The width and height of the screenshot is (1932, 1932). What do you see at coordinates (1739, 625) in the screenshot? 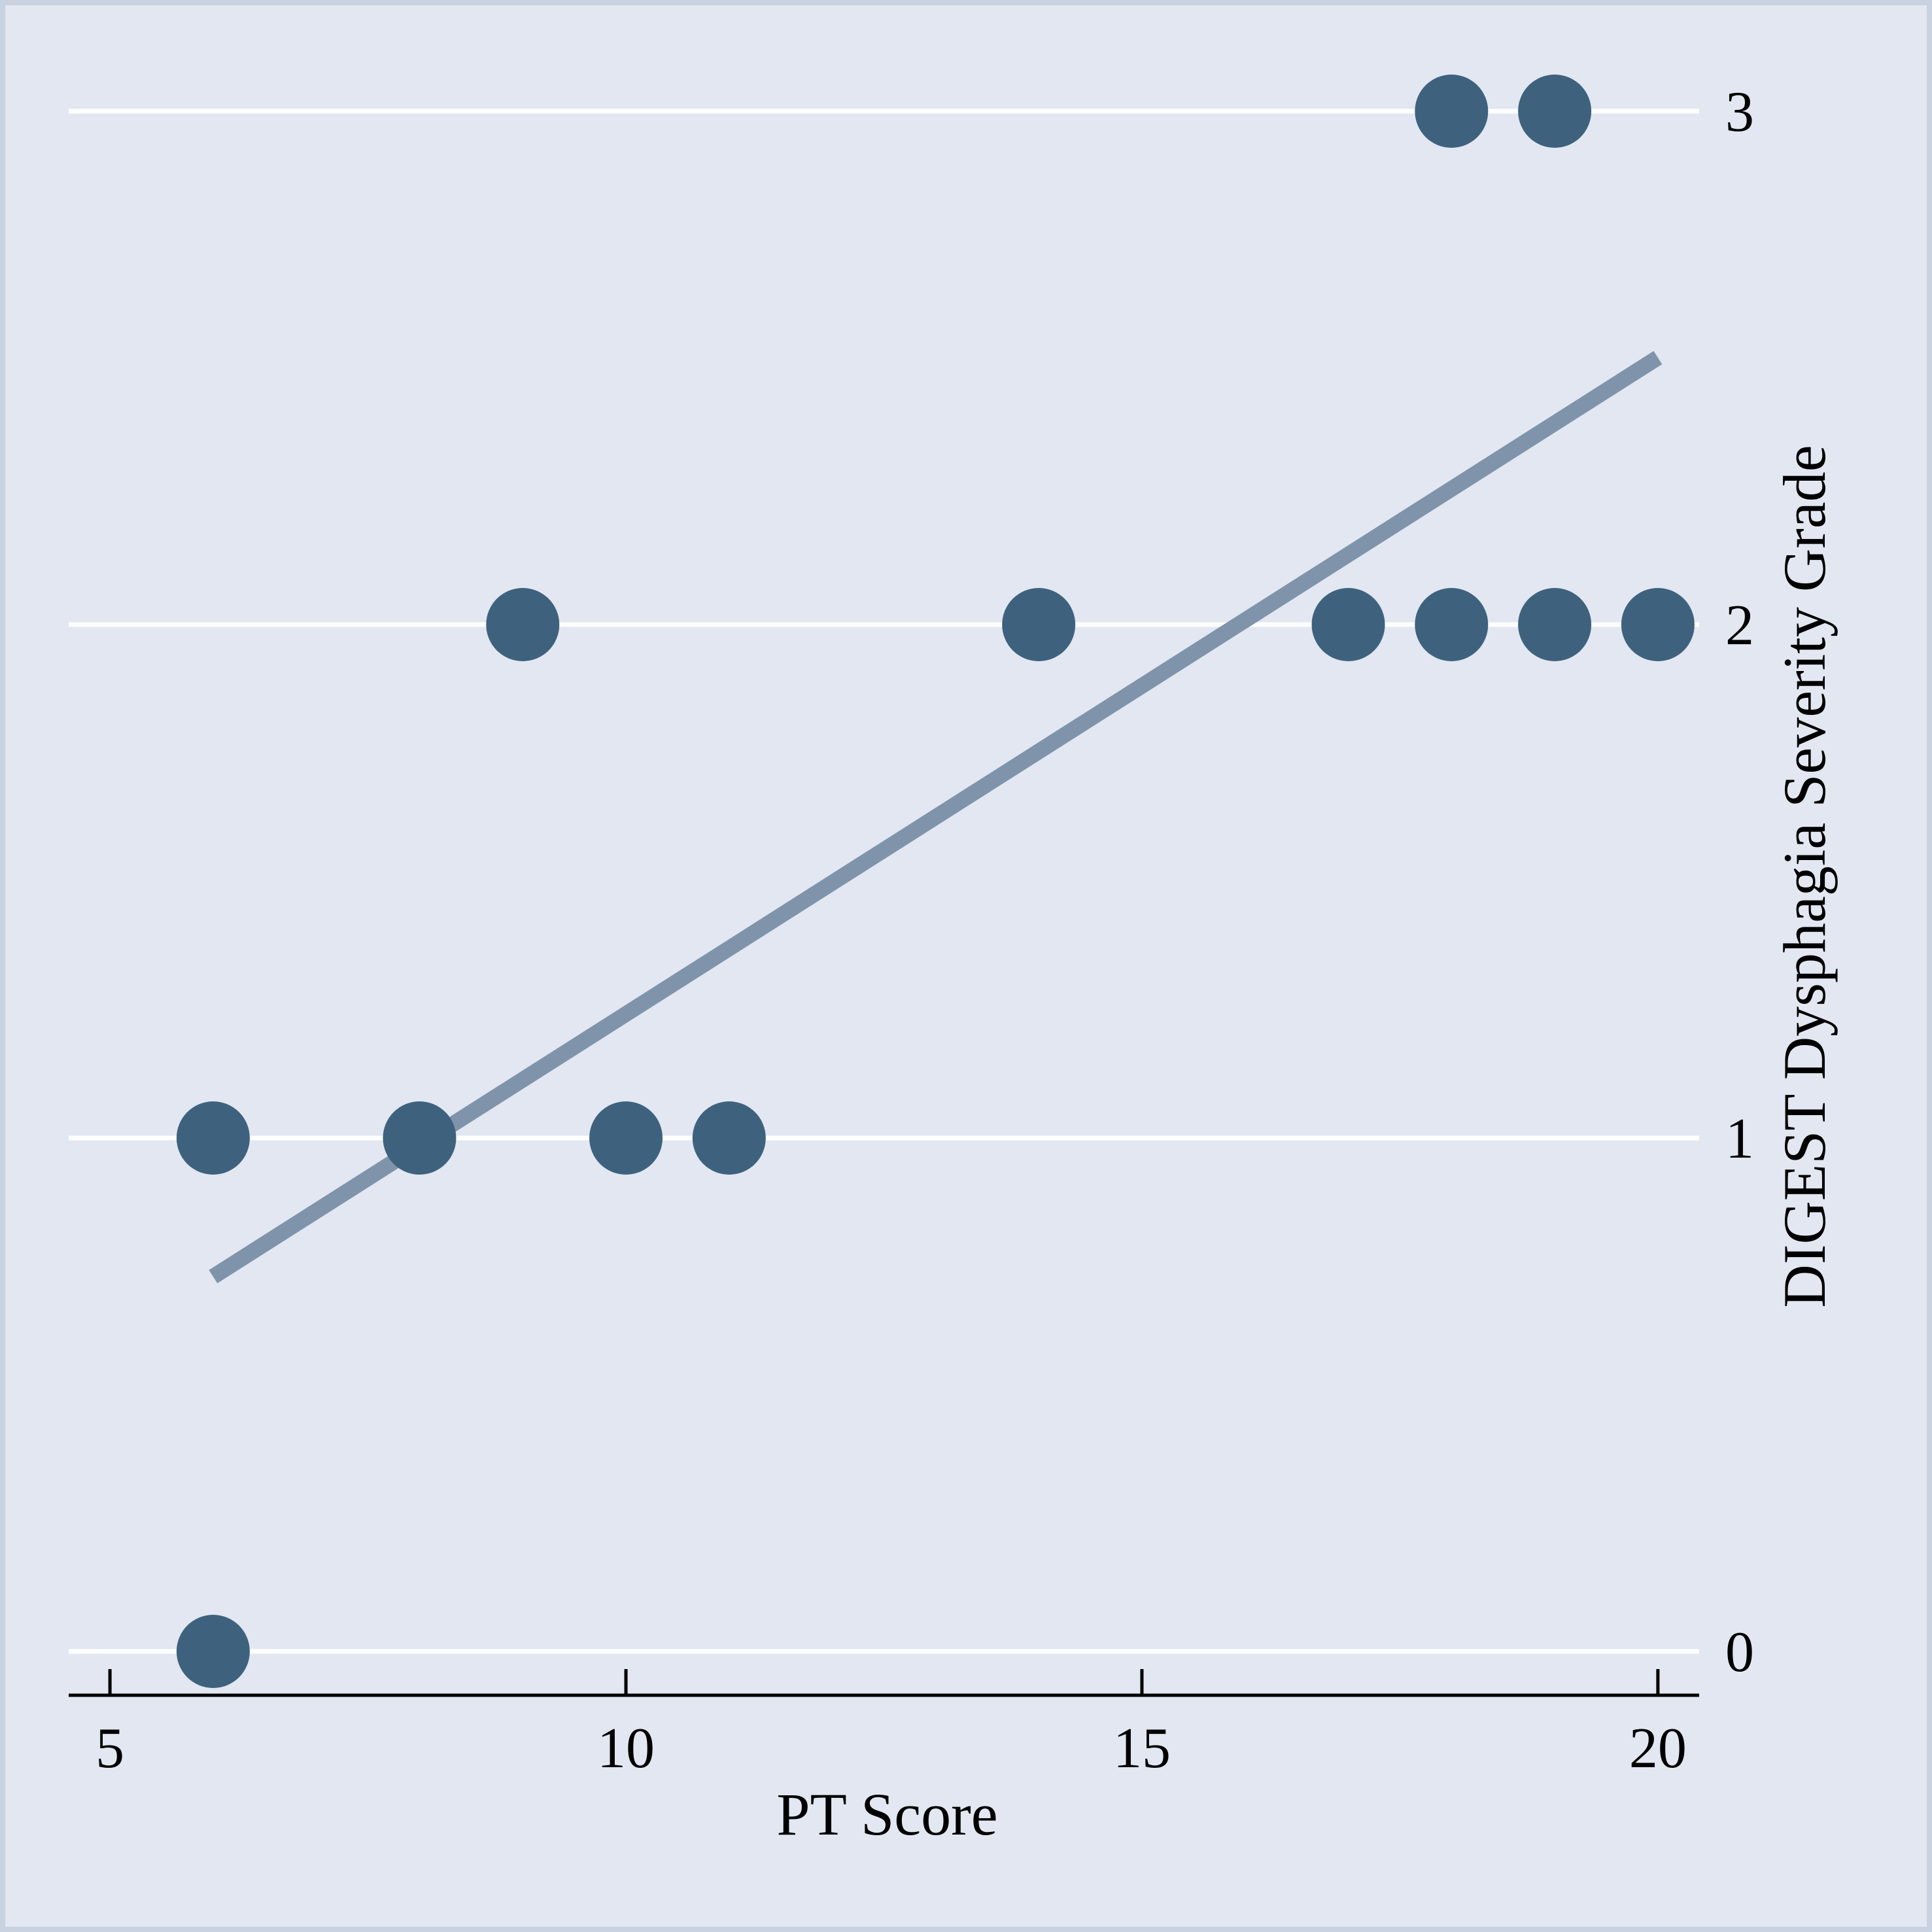
I see `y-tick-label: 2` at bounding box center [1739, 625].